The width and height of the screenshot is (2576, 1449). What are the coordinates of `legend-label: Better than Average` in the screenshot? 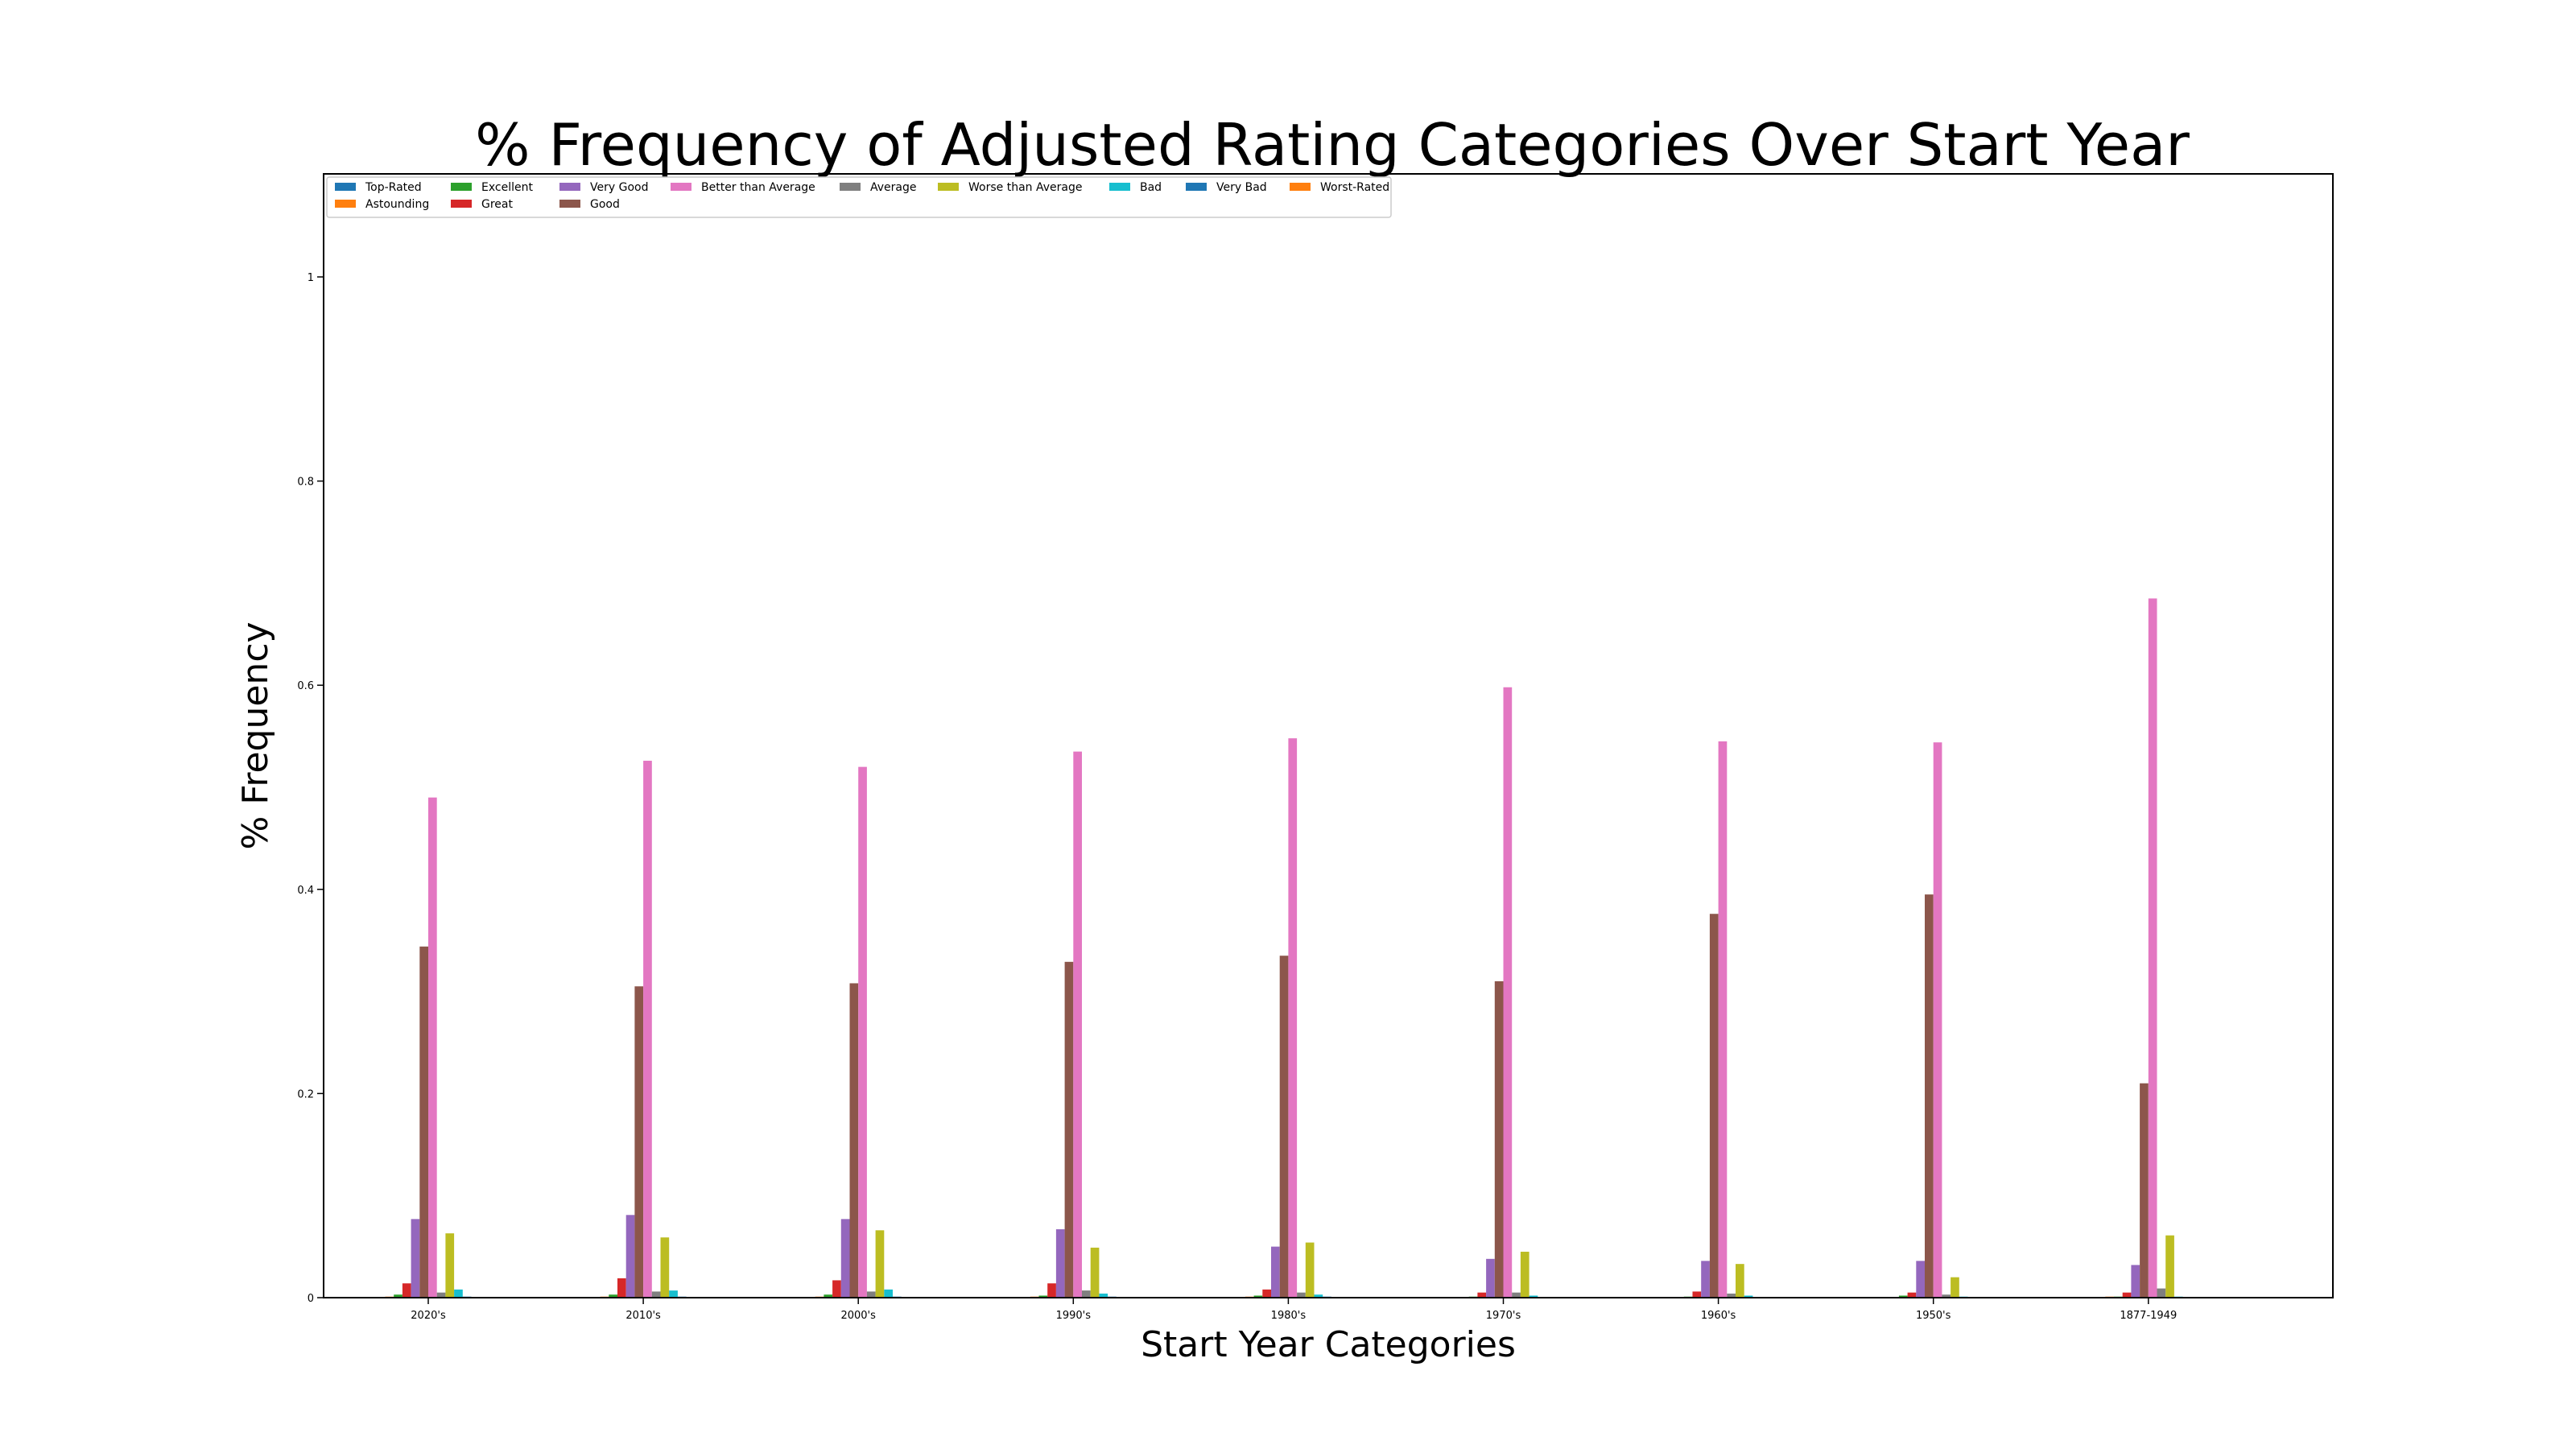 It's located at (758, 187).